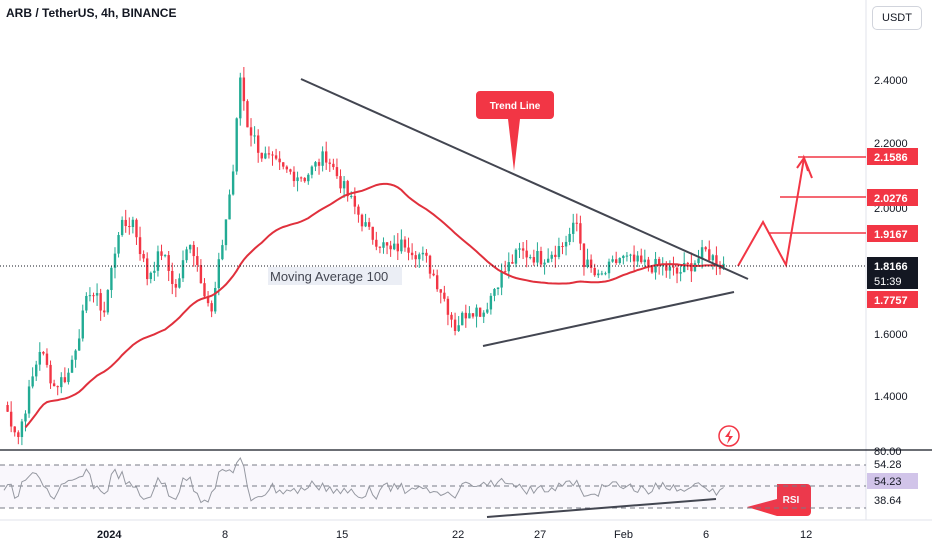 Image resolution: width=932 pixels, height=555 pixels. Describe the element at coordinates (897, 18) in the screenshot. I see `currency-button: USDT` at that location.